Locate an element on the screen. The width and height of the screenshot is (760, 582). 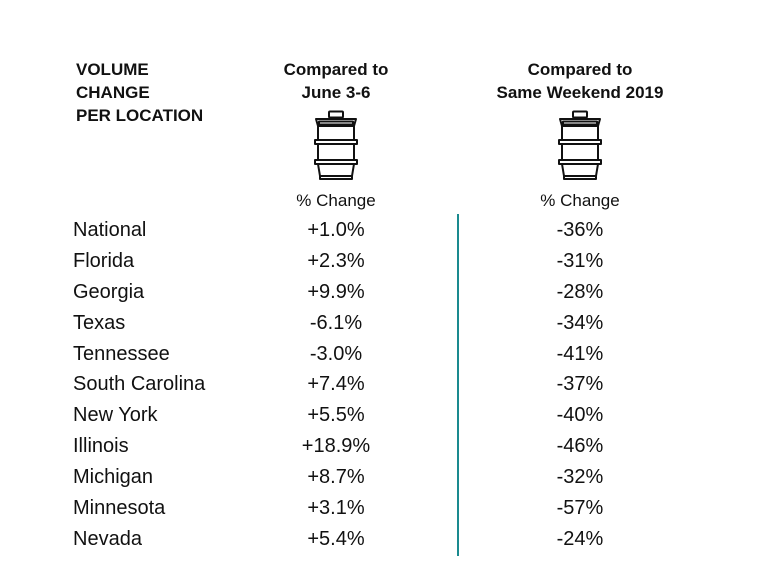
table-row: Nevada +5.4% -24% is located at coordinates (380, 539).